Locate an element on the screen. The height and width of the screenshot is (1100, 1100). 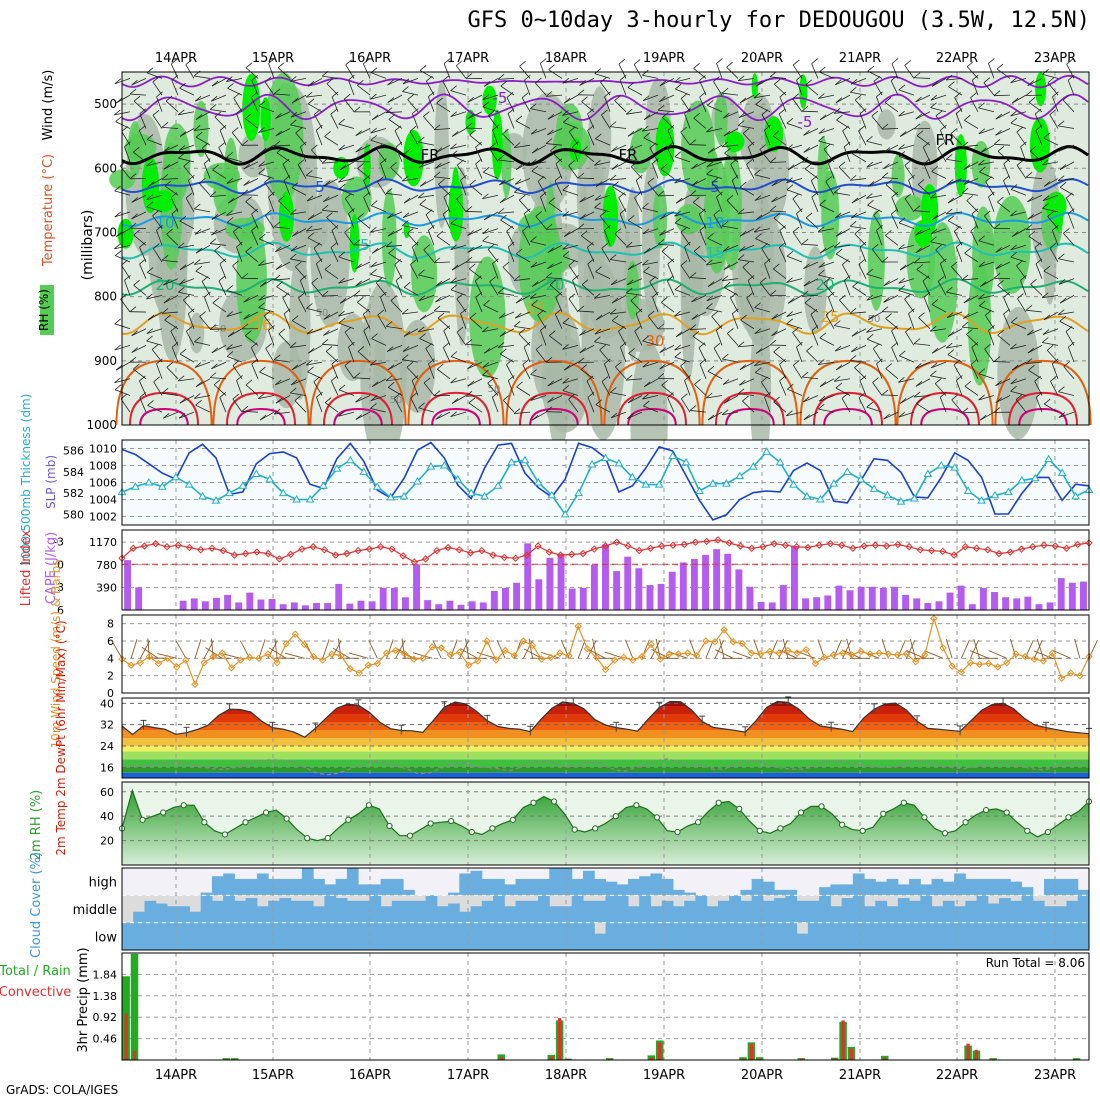
rh-region-mid is located at coordinates (983, 257).